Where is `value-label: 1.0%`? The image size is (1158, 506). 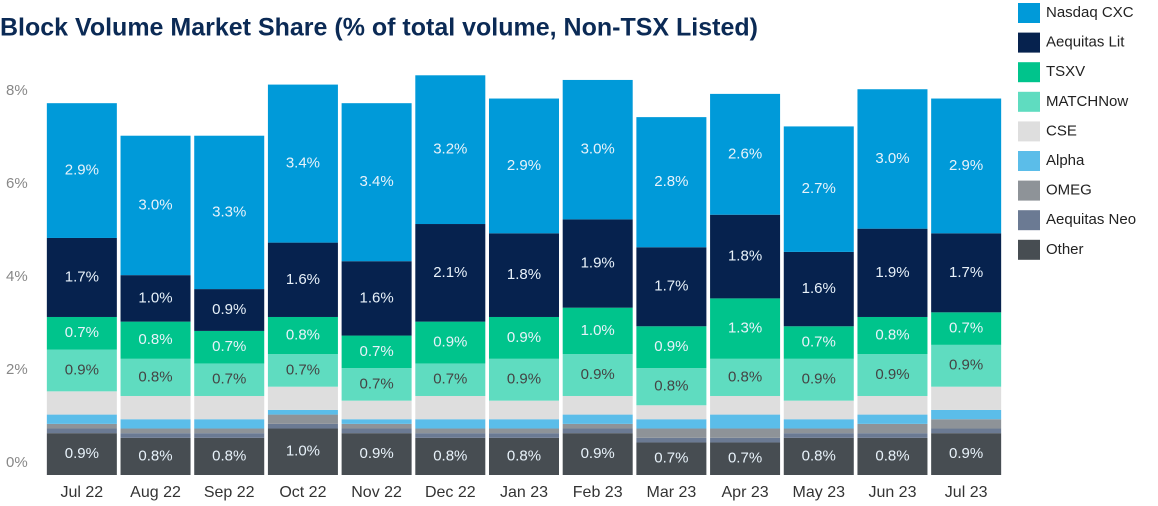 value-label: 1.0% is located at coordinates (303, 451).